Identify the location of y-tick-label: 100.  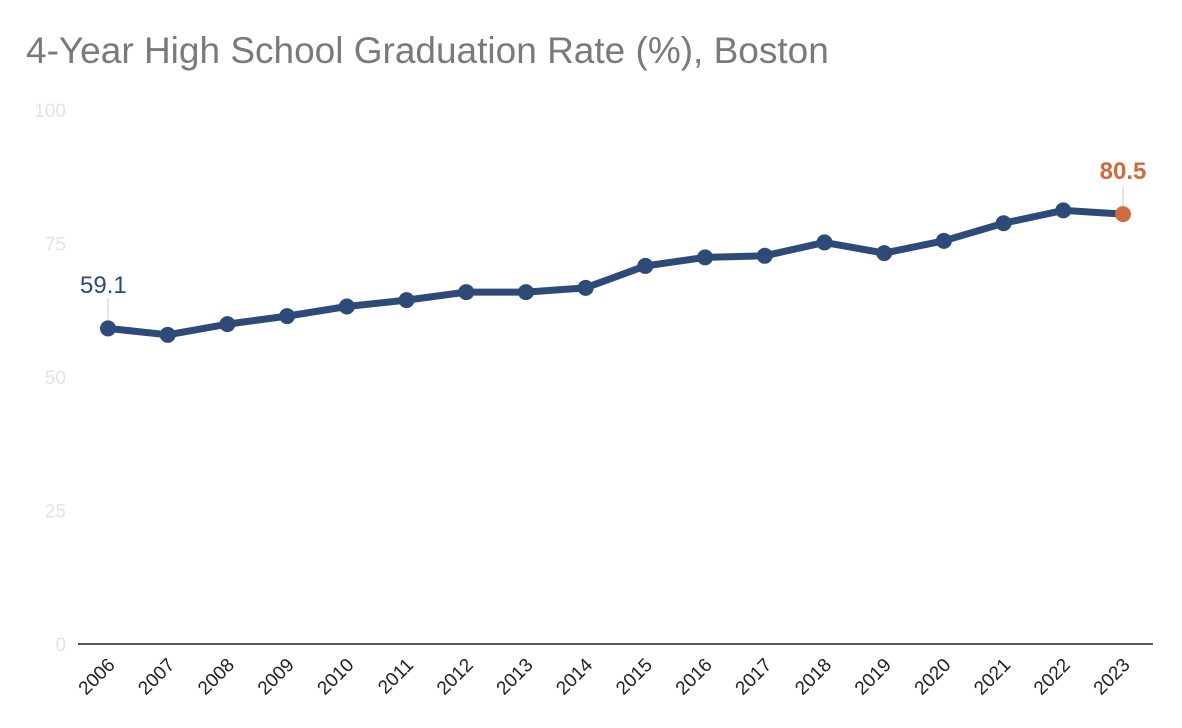
(50, 111).